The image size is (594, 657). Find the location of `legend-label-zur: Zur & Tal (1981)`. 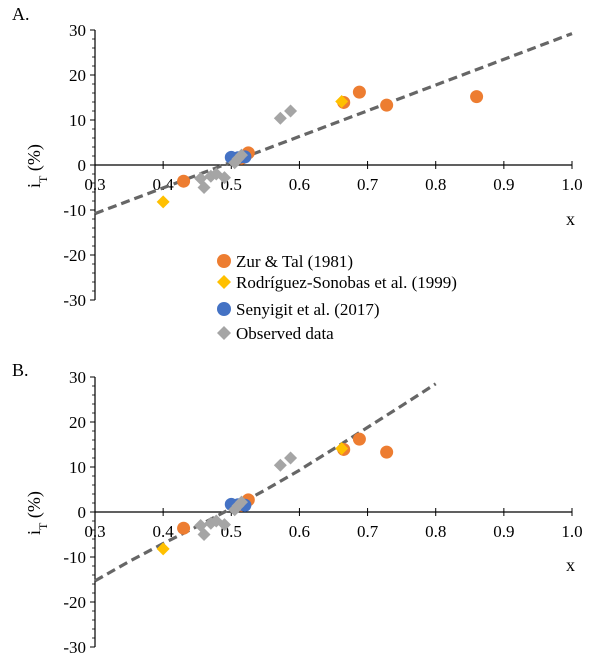

legend-label-zur: Zur & Tal (1981) is located at coordinates (294, 261).